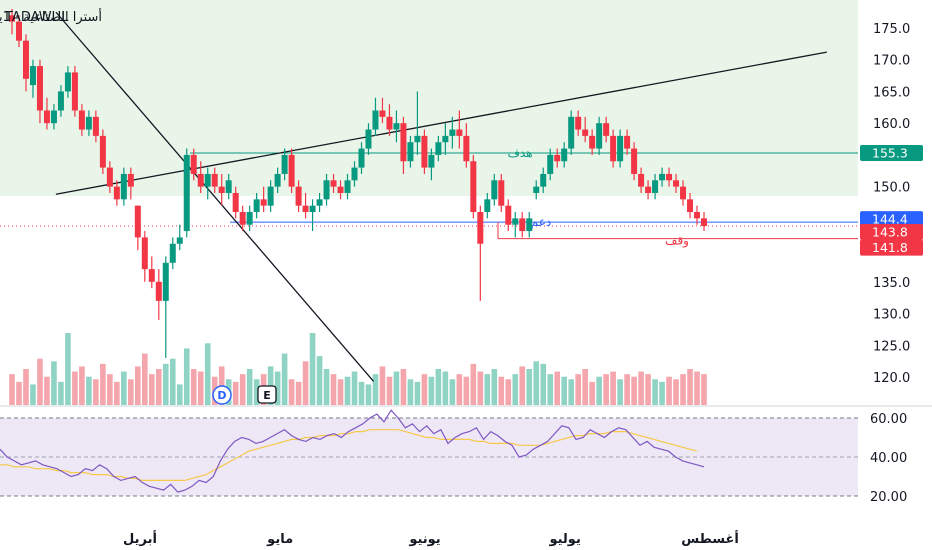 Image resolution: width=932 pixels, height=550 pixels. What do you see at coordinates (564, 539) in the screenshot?
I see `time-tick-label: يوليو` at bounding box center [564, 539].